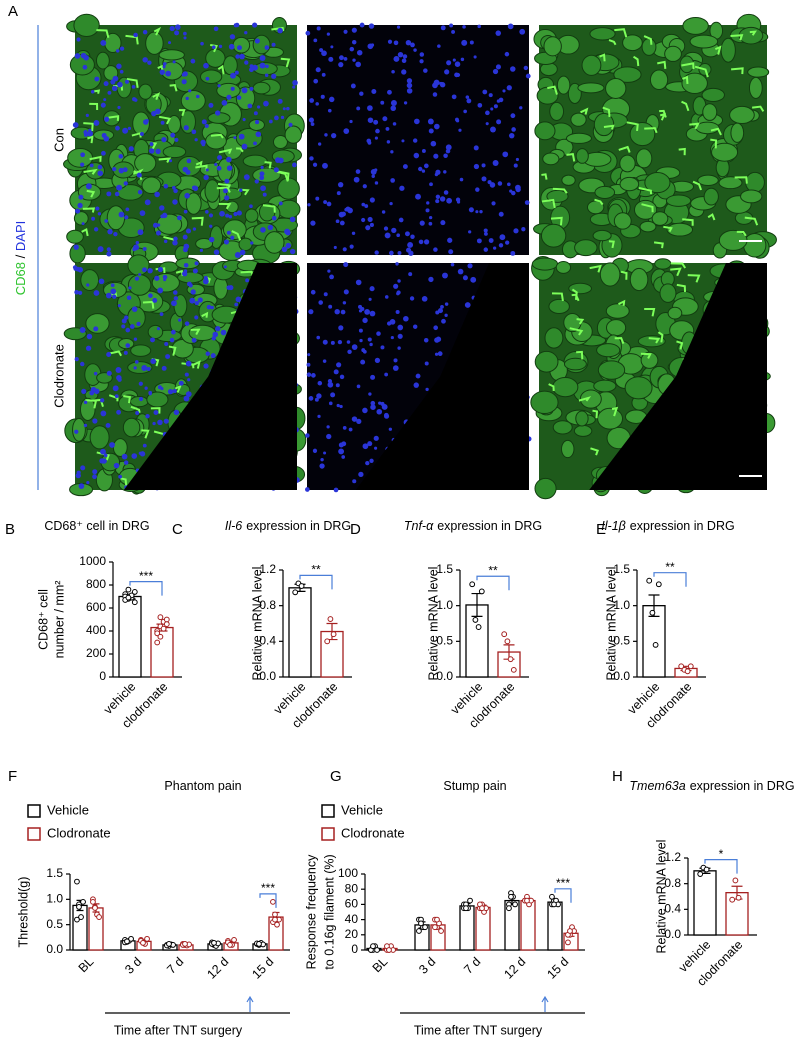 This screenshot has height=1053, width=798. Describe the element at coordinates (362, 809) in the screenshot. I see `legend-label: Vehicle` at that location.